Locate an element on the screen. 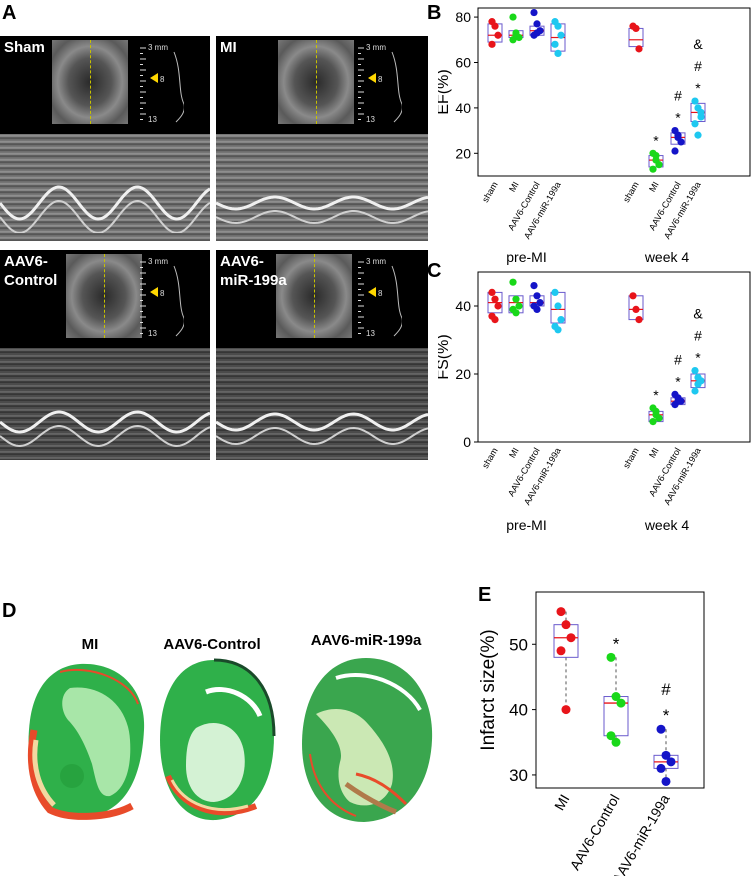 The width and height of the screenshot is (754, 881). heart-section-mi is located at coordinates (86, 741).